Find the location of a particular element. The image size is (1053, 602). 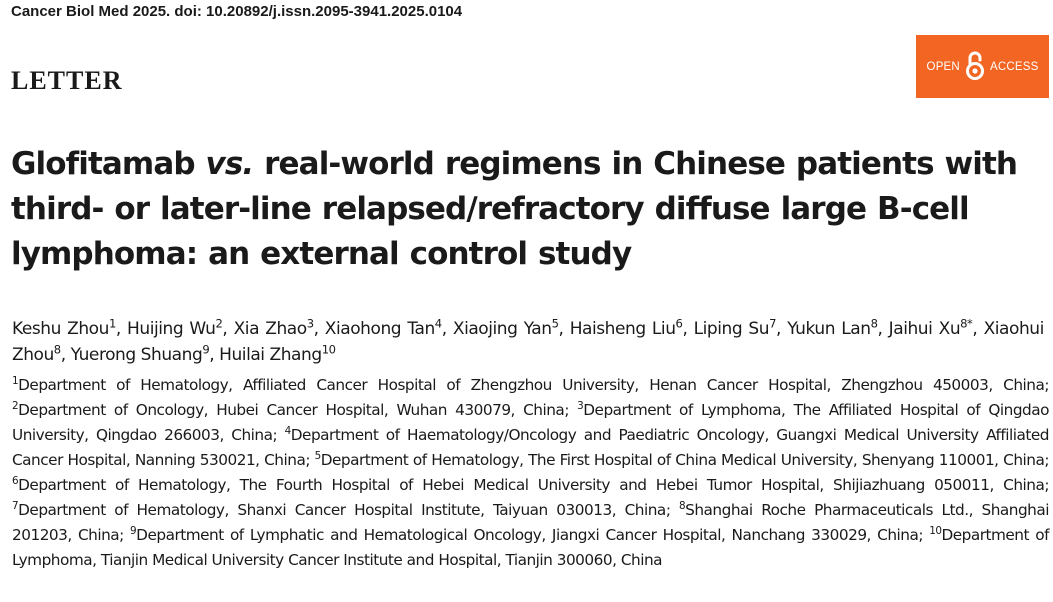

author: Huilai Zhang10 is located at coordinates (277, 353).